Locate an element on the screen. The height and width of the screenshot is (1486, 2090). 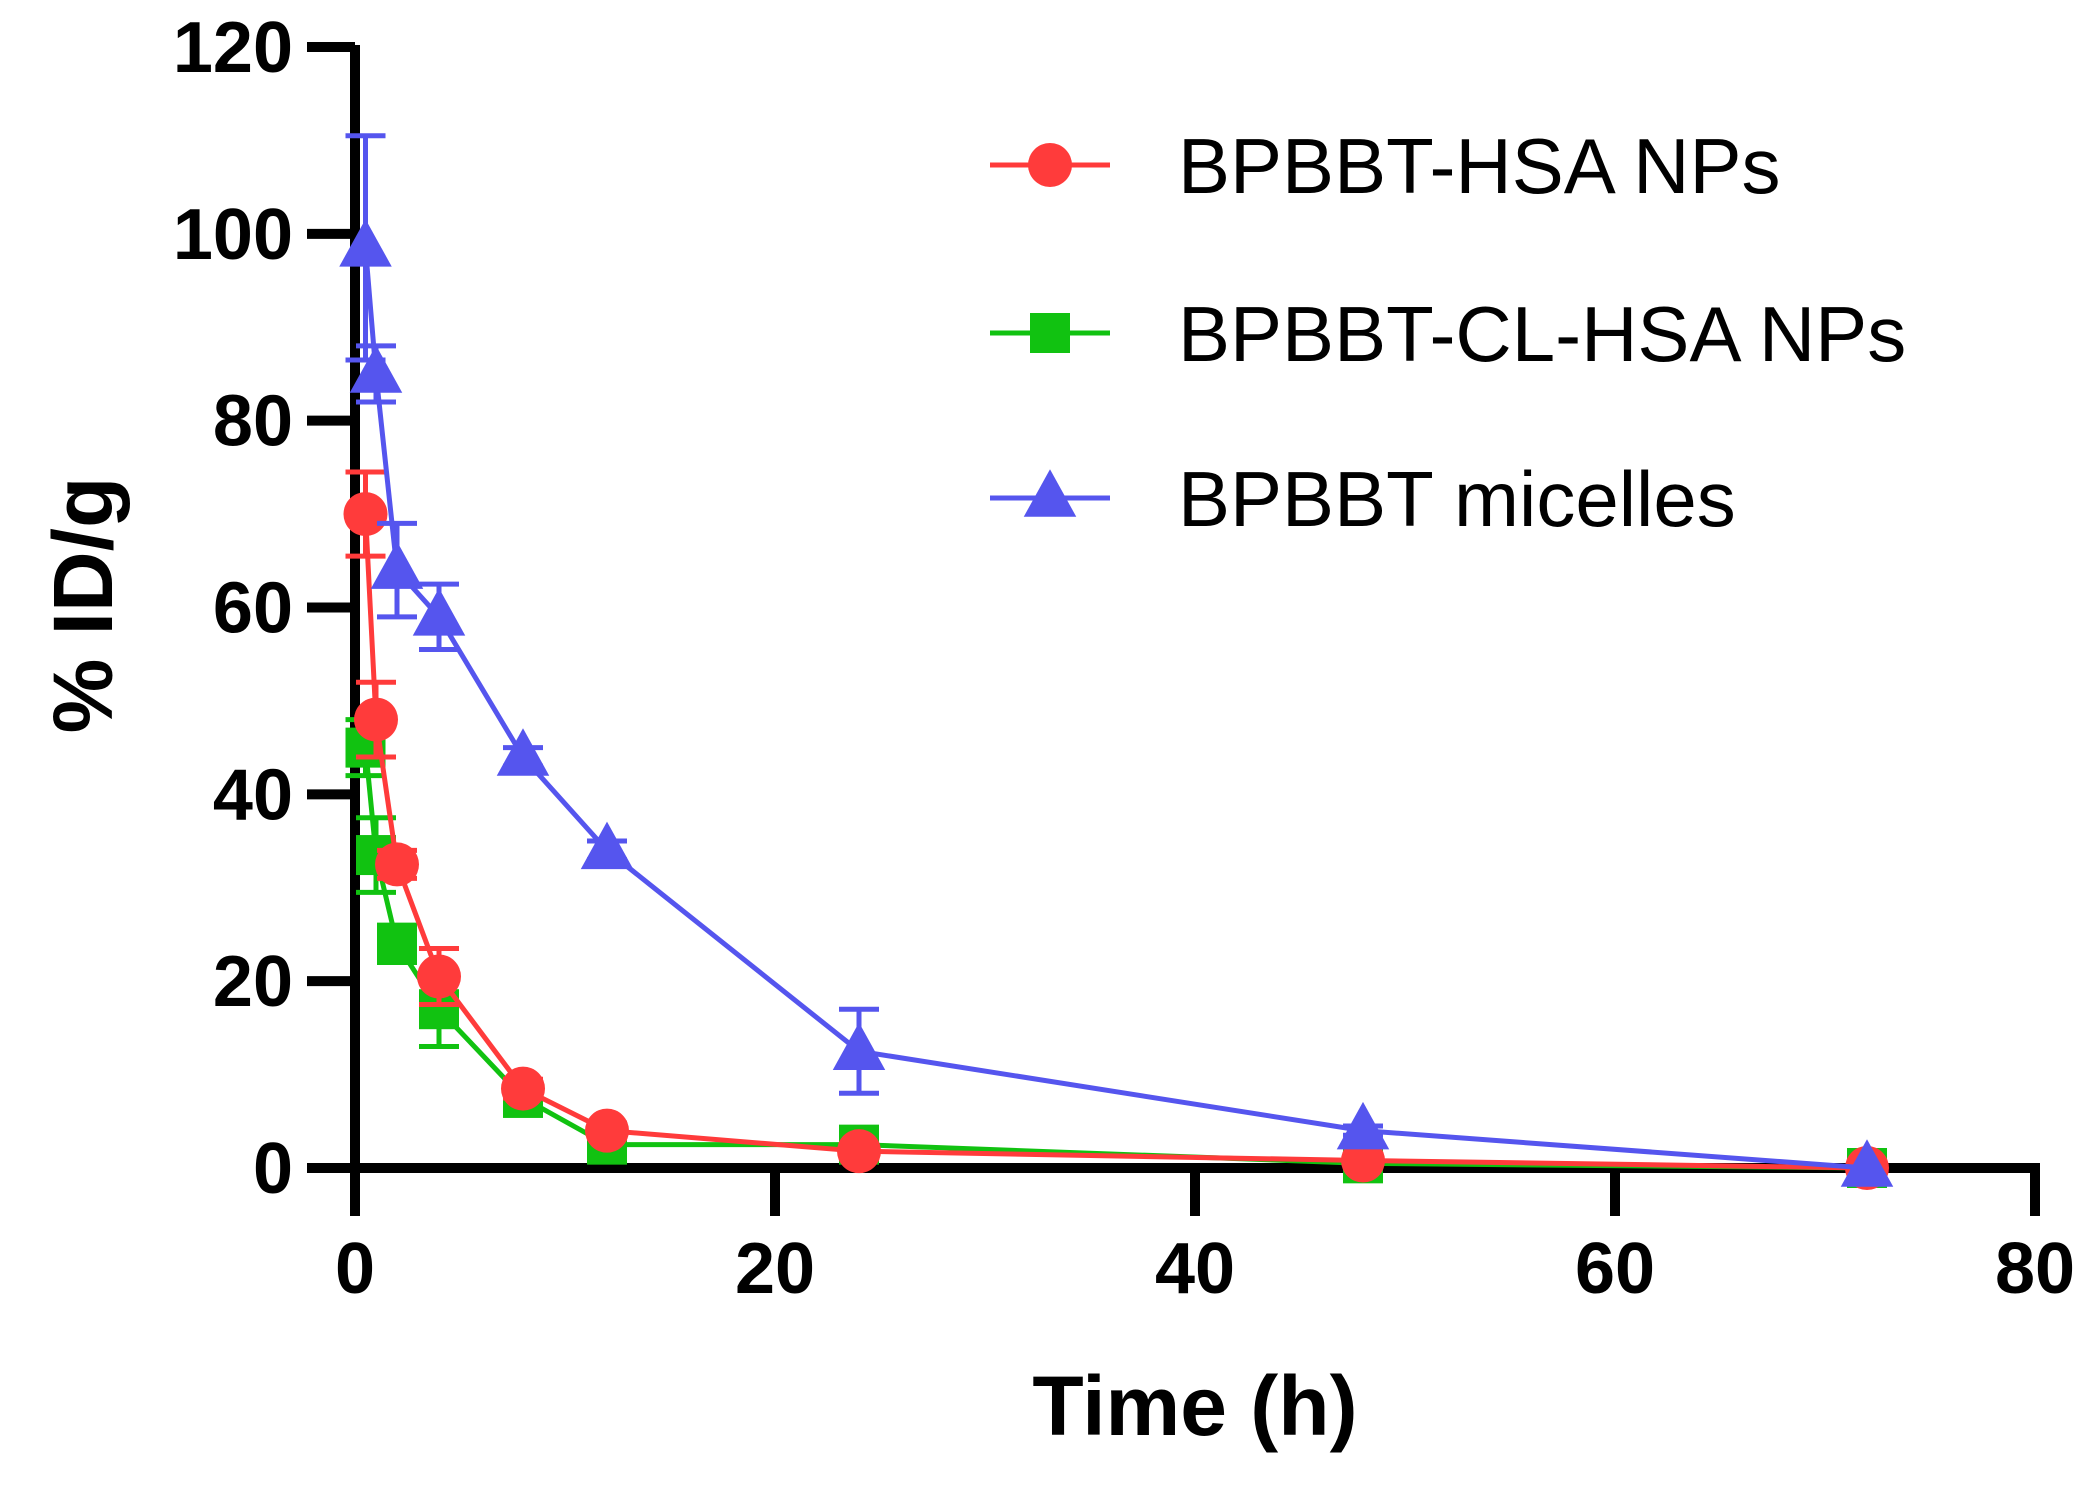
x-tick-label: 40 is located at coordinates (1195, 1269).